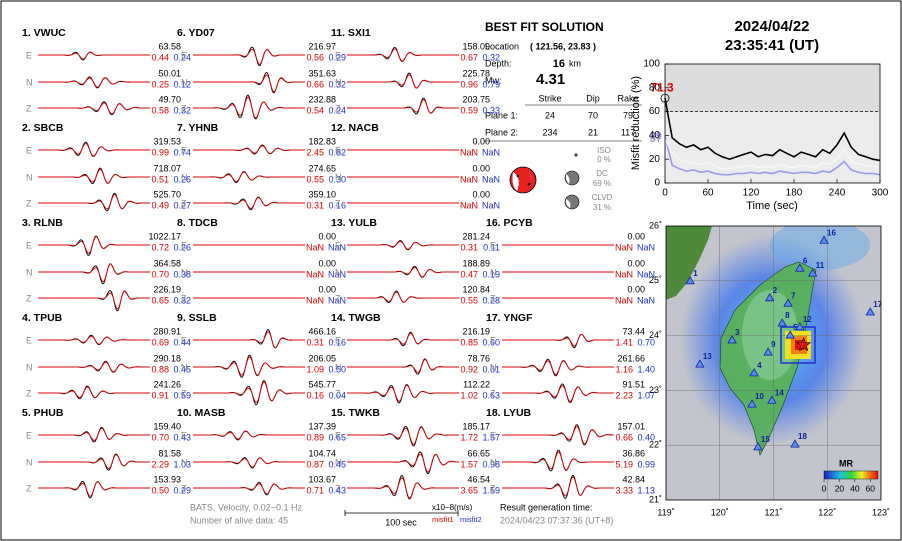 This screenshot has width=902, height=541. What do you see at coordinates (315, 110) in the screenshot?
I see `misfit1: 0.54` at bounding box center [315, 110].